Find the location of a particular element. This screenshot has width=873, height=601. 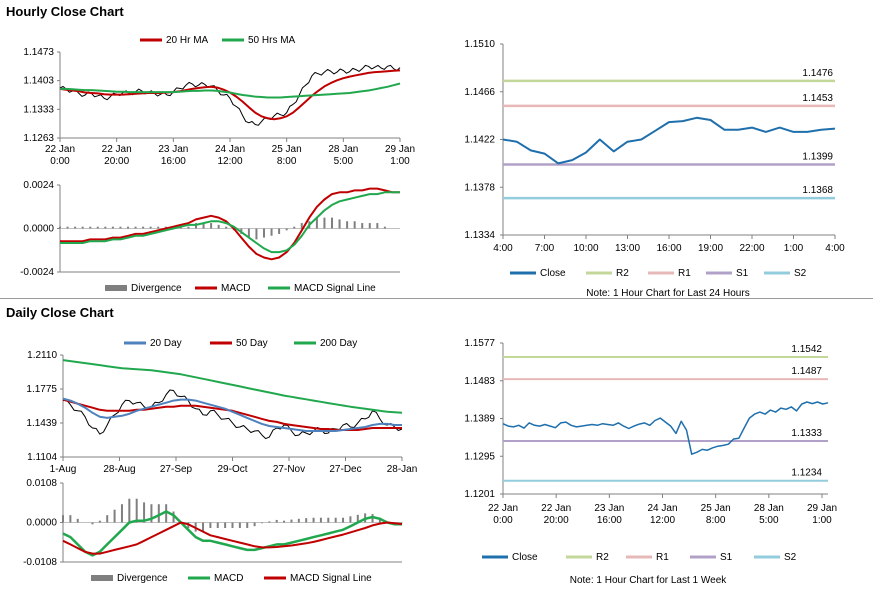

legend-label: Close is located at coordinates (553, 273).